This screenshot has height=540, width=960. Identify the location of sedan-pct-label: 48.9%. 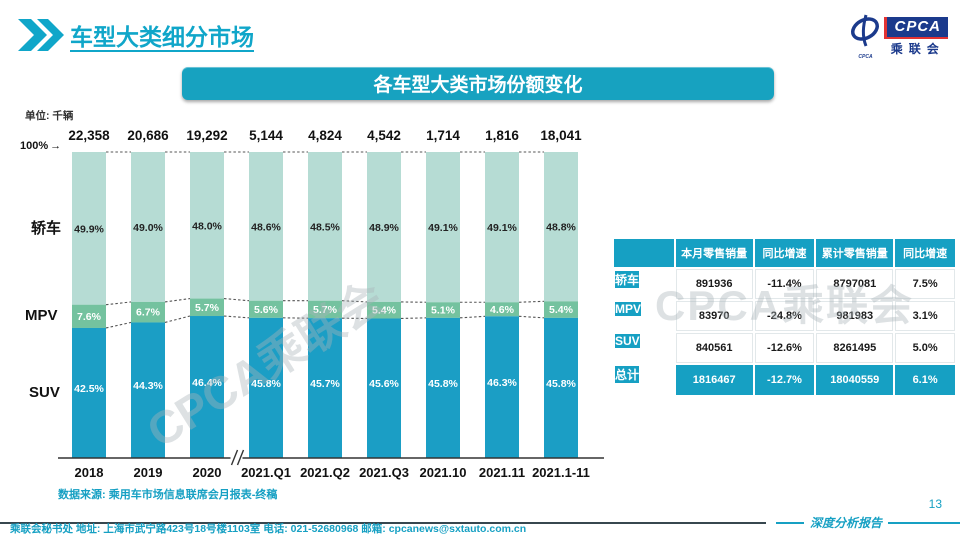
(384, 228).